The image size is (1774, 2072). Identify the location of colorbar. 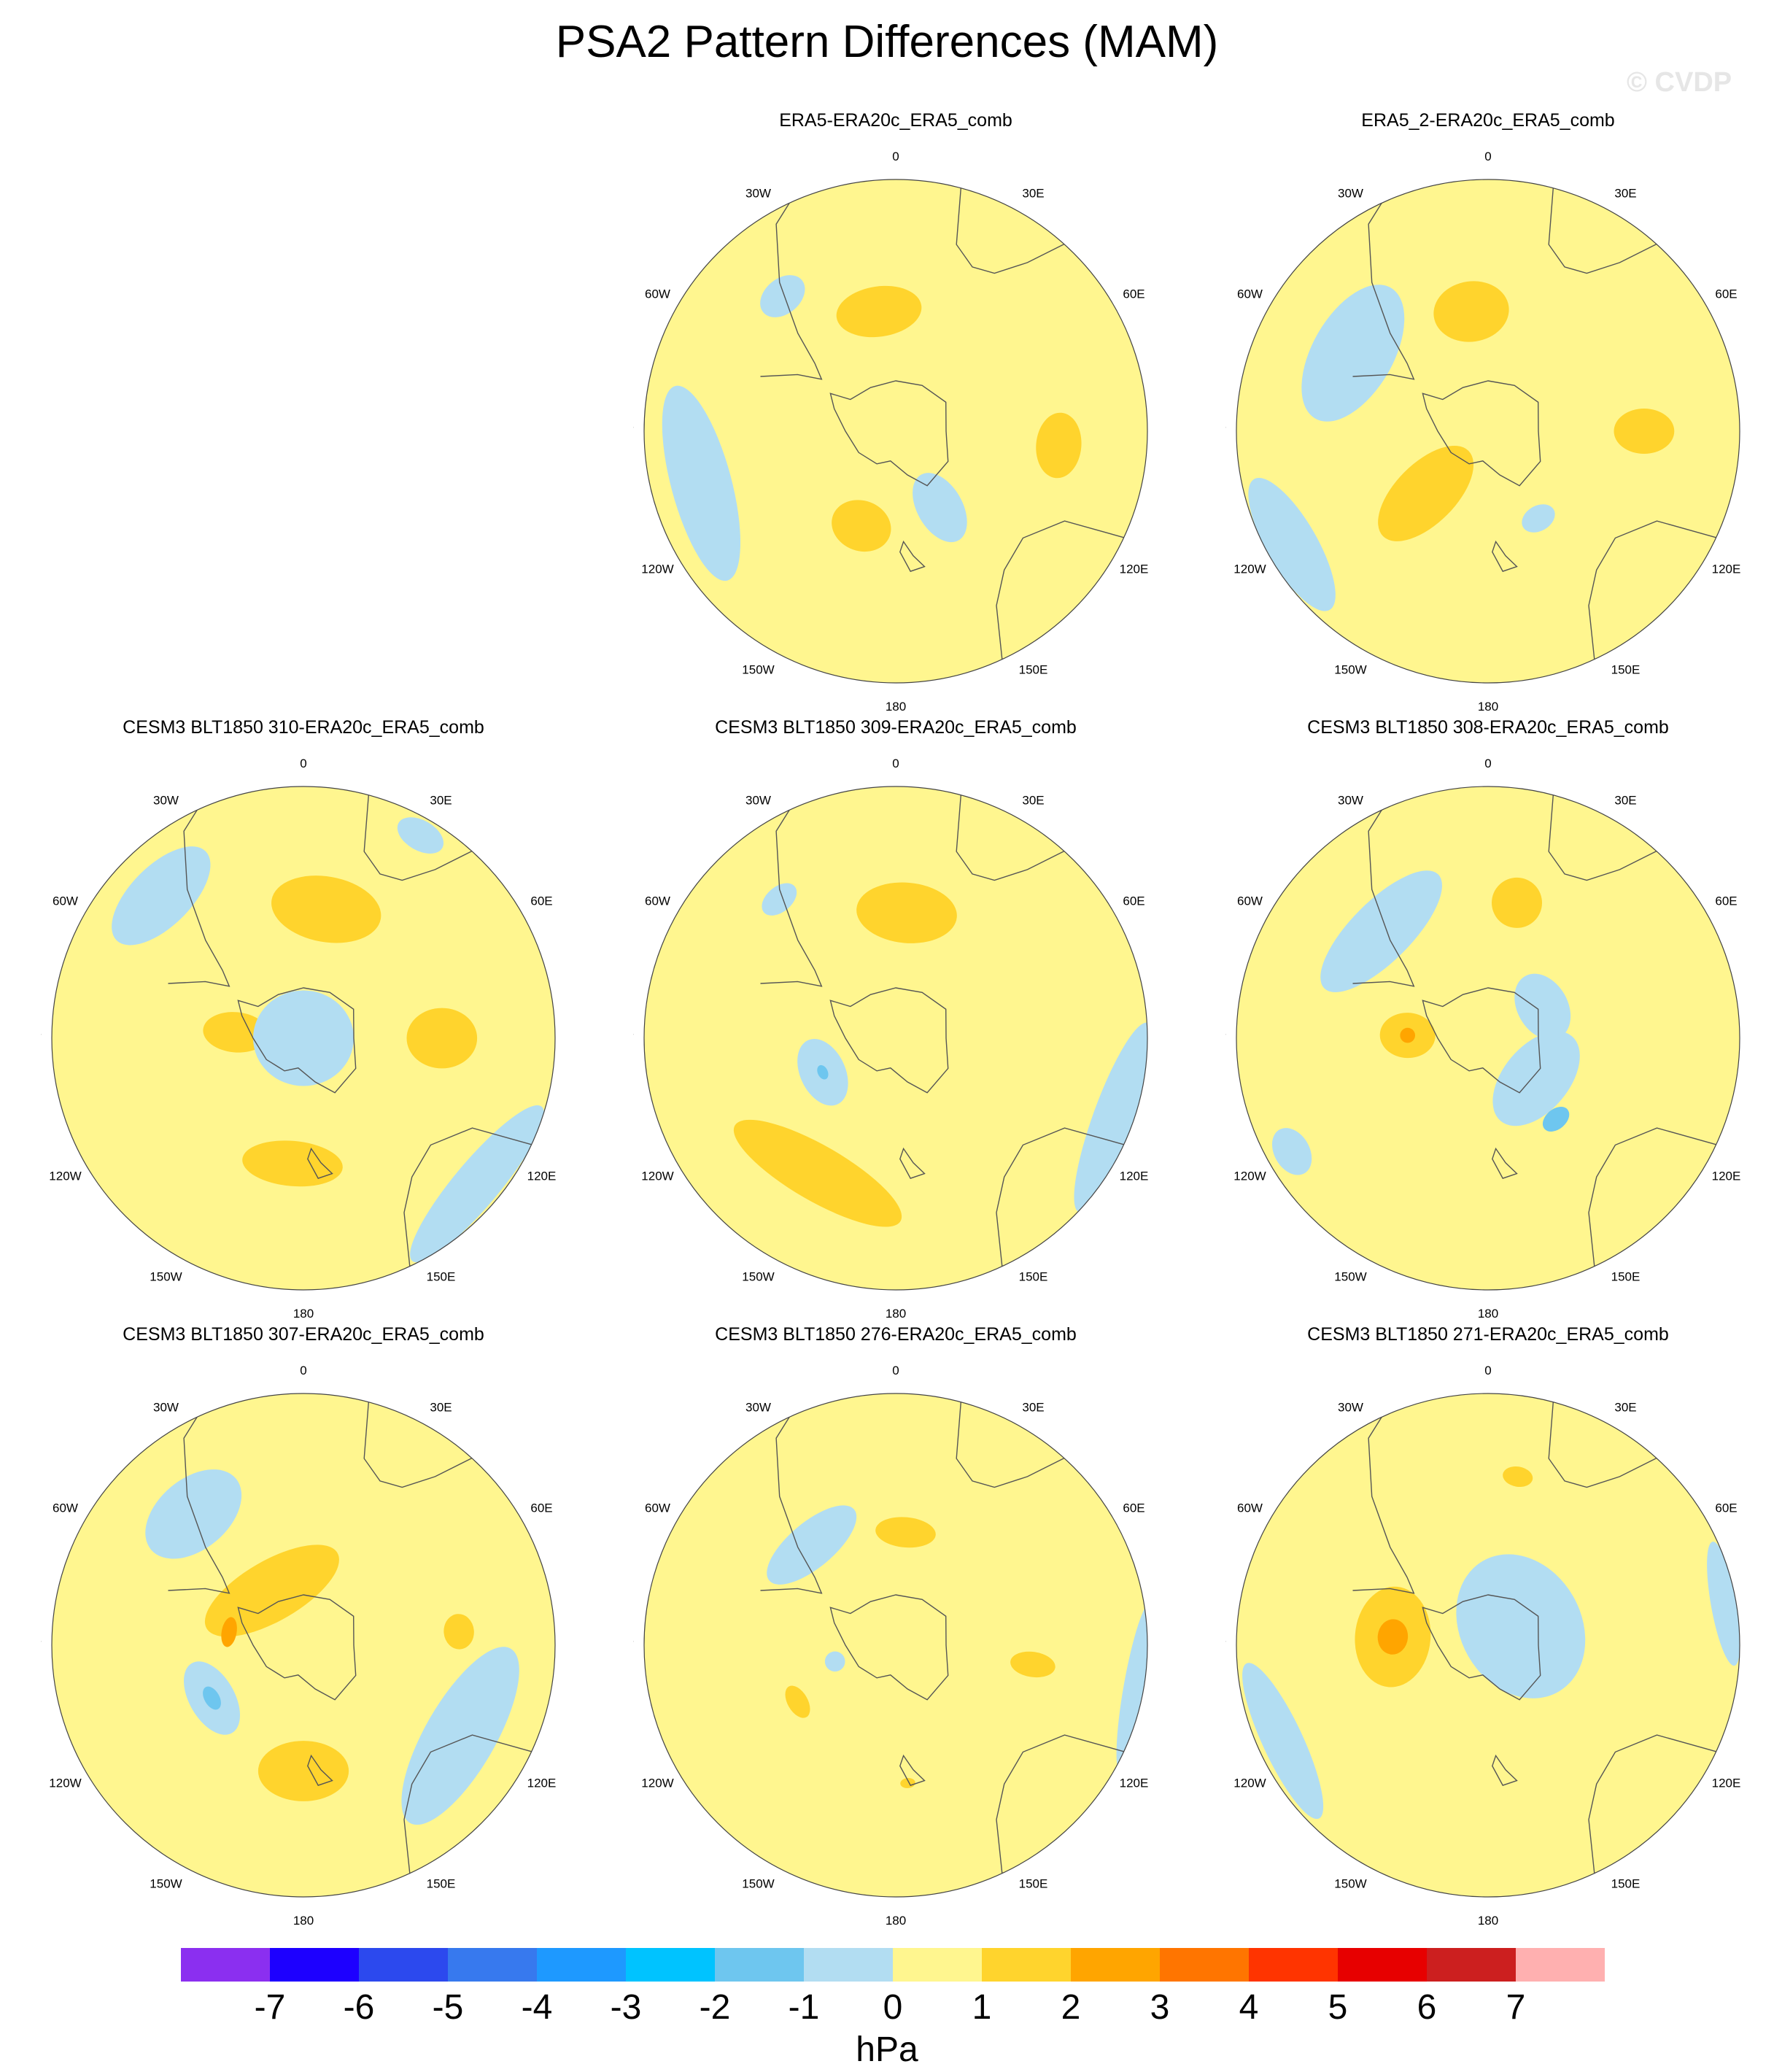
(893, 1965).